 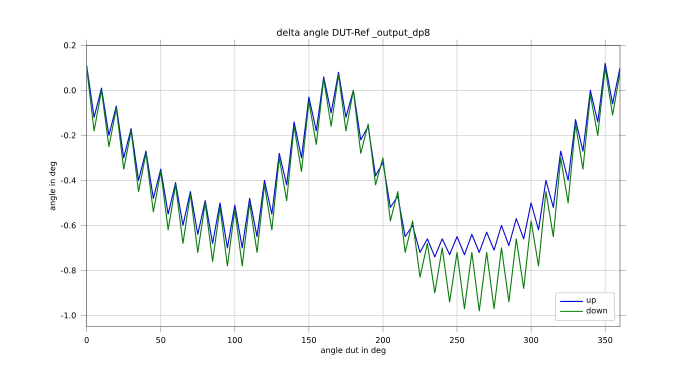 What do you see at coordinates (86, 340) in the screenshot?
I see `x-tick-label: 0` at bounding box center [86, 340].